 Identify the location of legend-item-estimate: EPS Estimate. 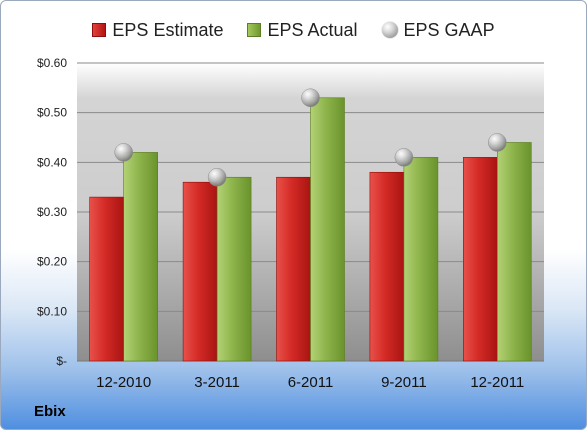
(157, 30).